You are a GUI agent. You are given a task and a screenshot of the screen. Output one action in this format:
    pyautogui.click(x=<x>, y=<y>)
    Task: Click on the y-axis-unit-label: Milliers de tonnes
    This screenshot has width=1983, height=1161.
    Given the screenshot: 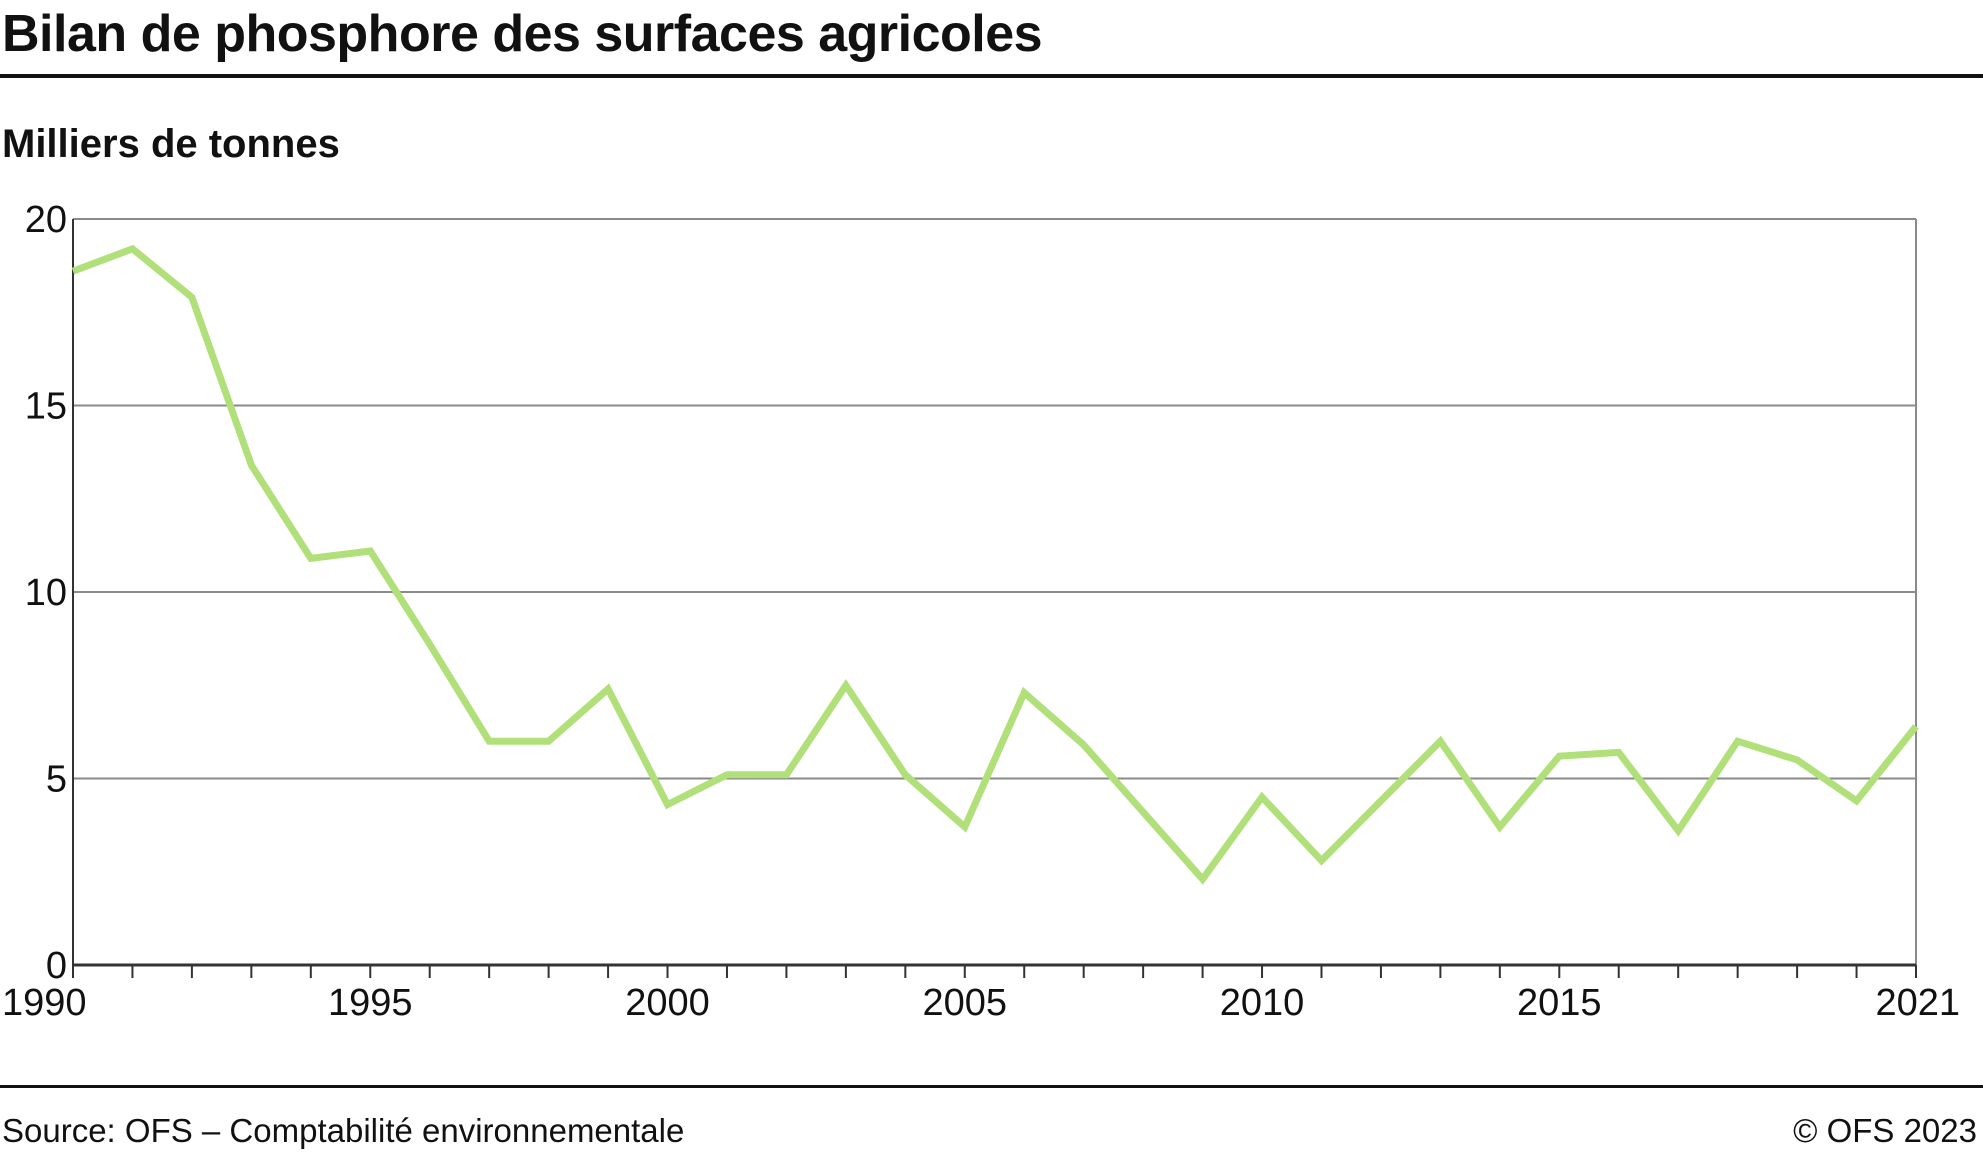 What is the action you would take?
    pyautogui.click(x=171, y=144)
    